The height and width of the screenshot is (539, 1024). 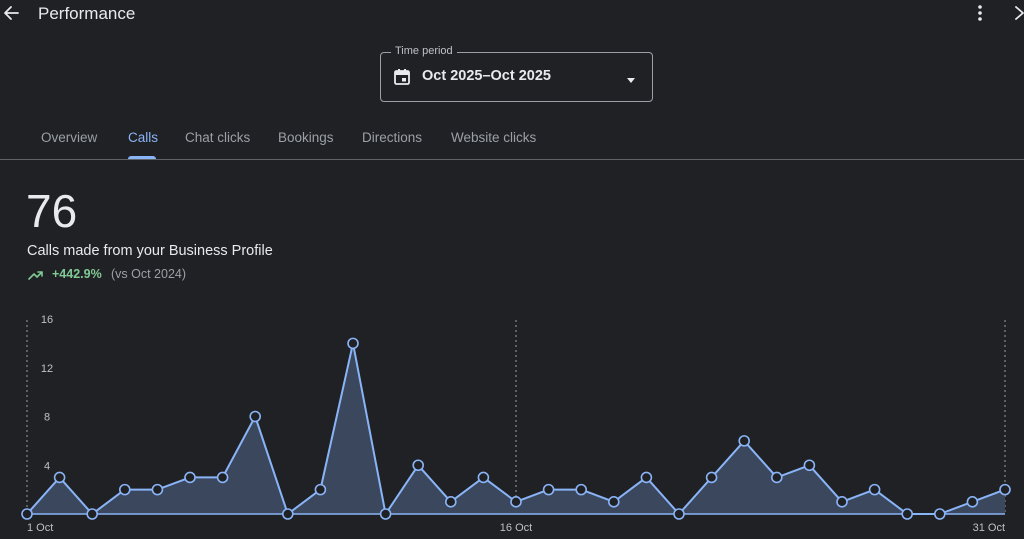 What do you see at coordinates (494, 137) in the screenshot?
I see `tab-website-clicks: Website clicks` at bounding box center [494, 137].